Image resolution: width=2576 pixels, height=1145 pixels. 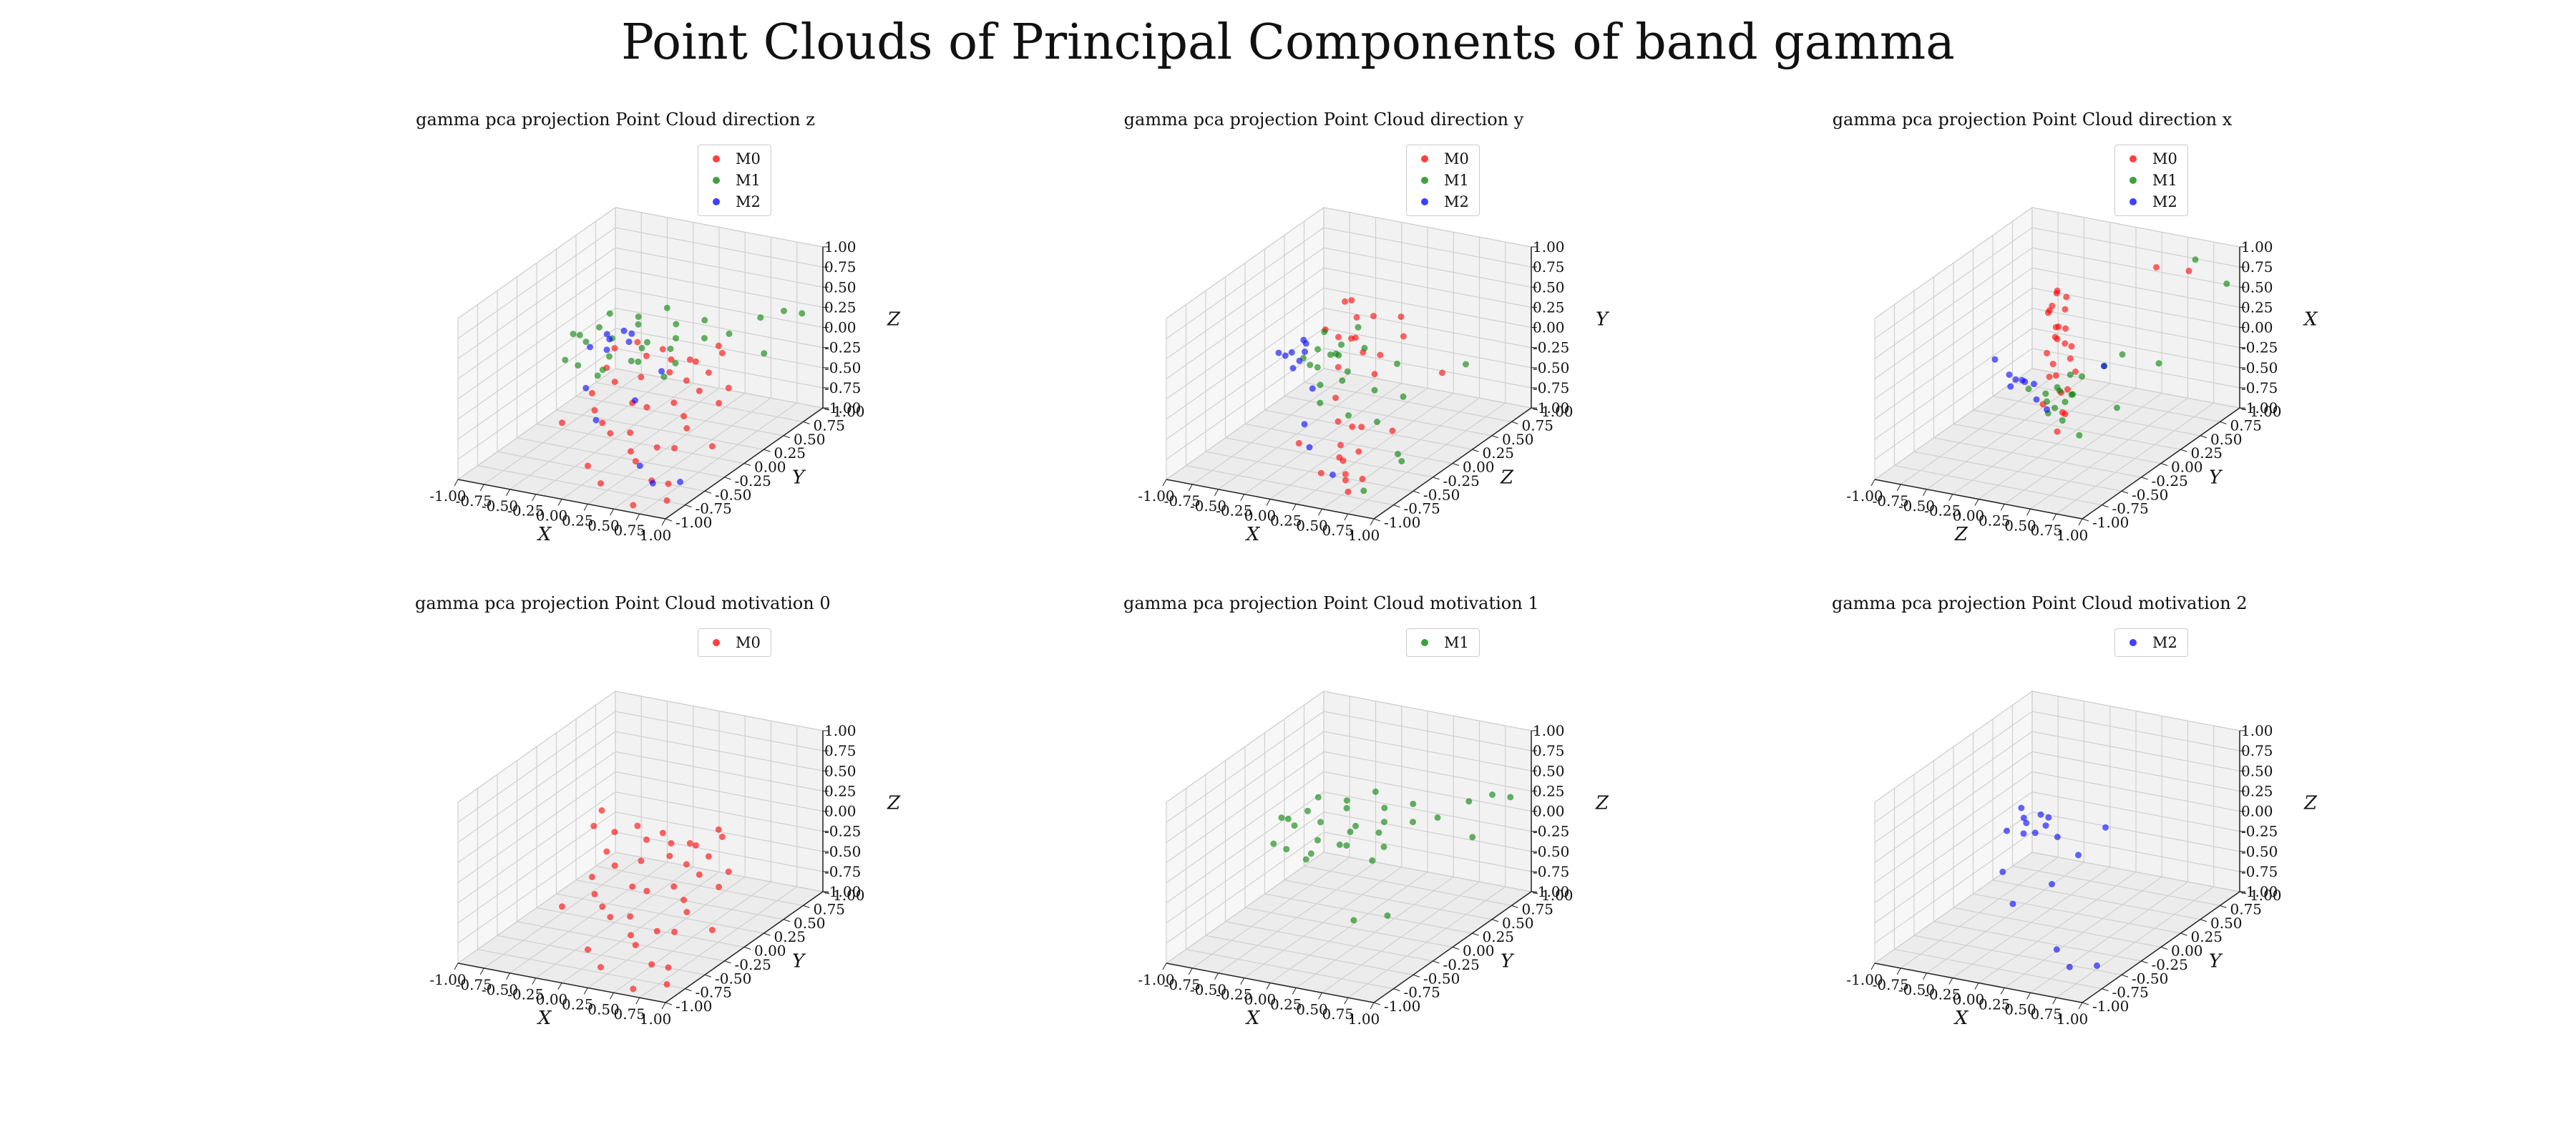 What do you see at coordinates (1995, 1004) in the screenshot?
I see `x-tick-label: 0.25` at bounding box center [1995, 1004].